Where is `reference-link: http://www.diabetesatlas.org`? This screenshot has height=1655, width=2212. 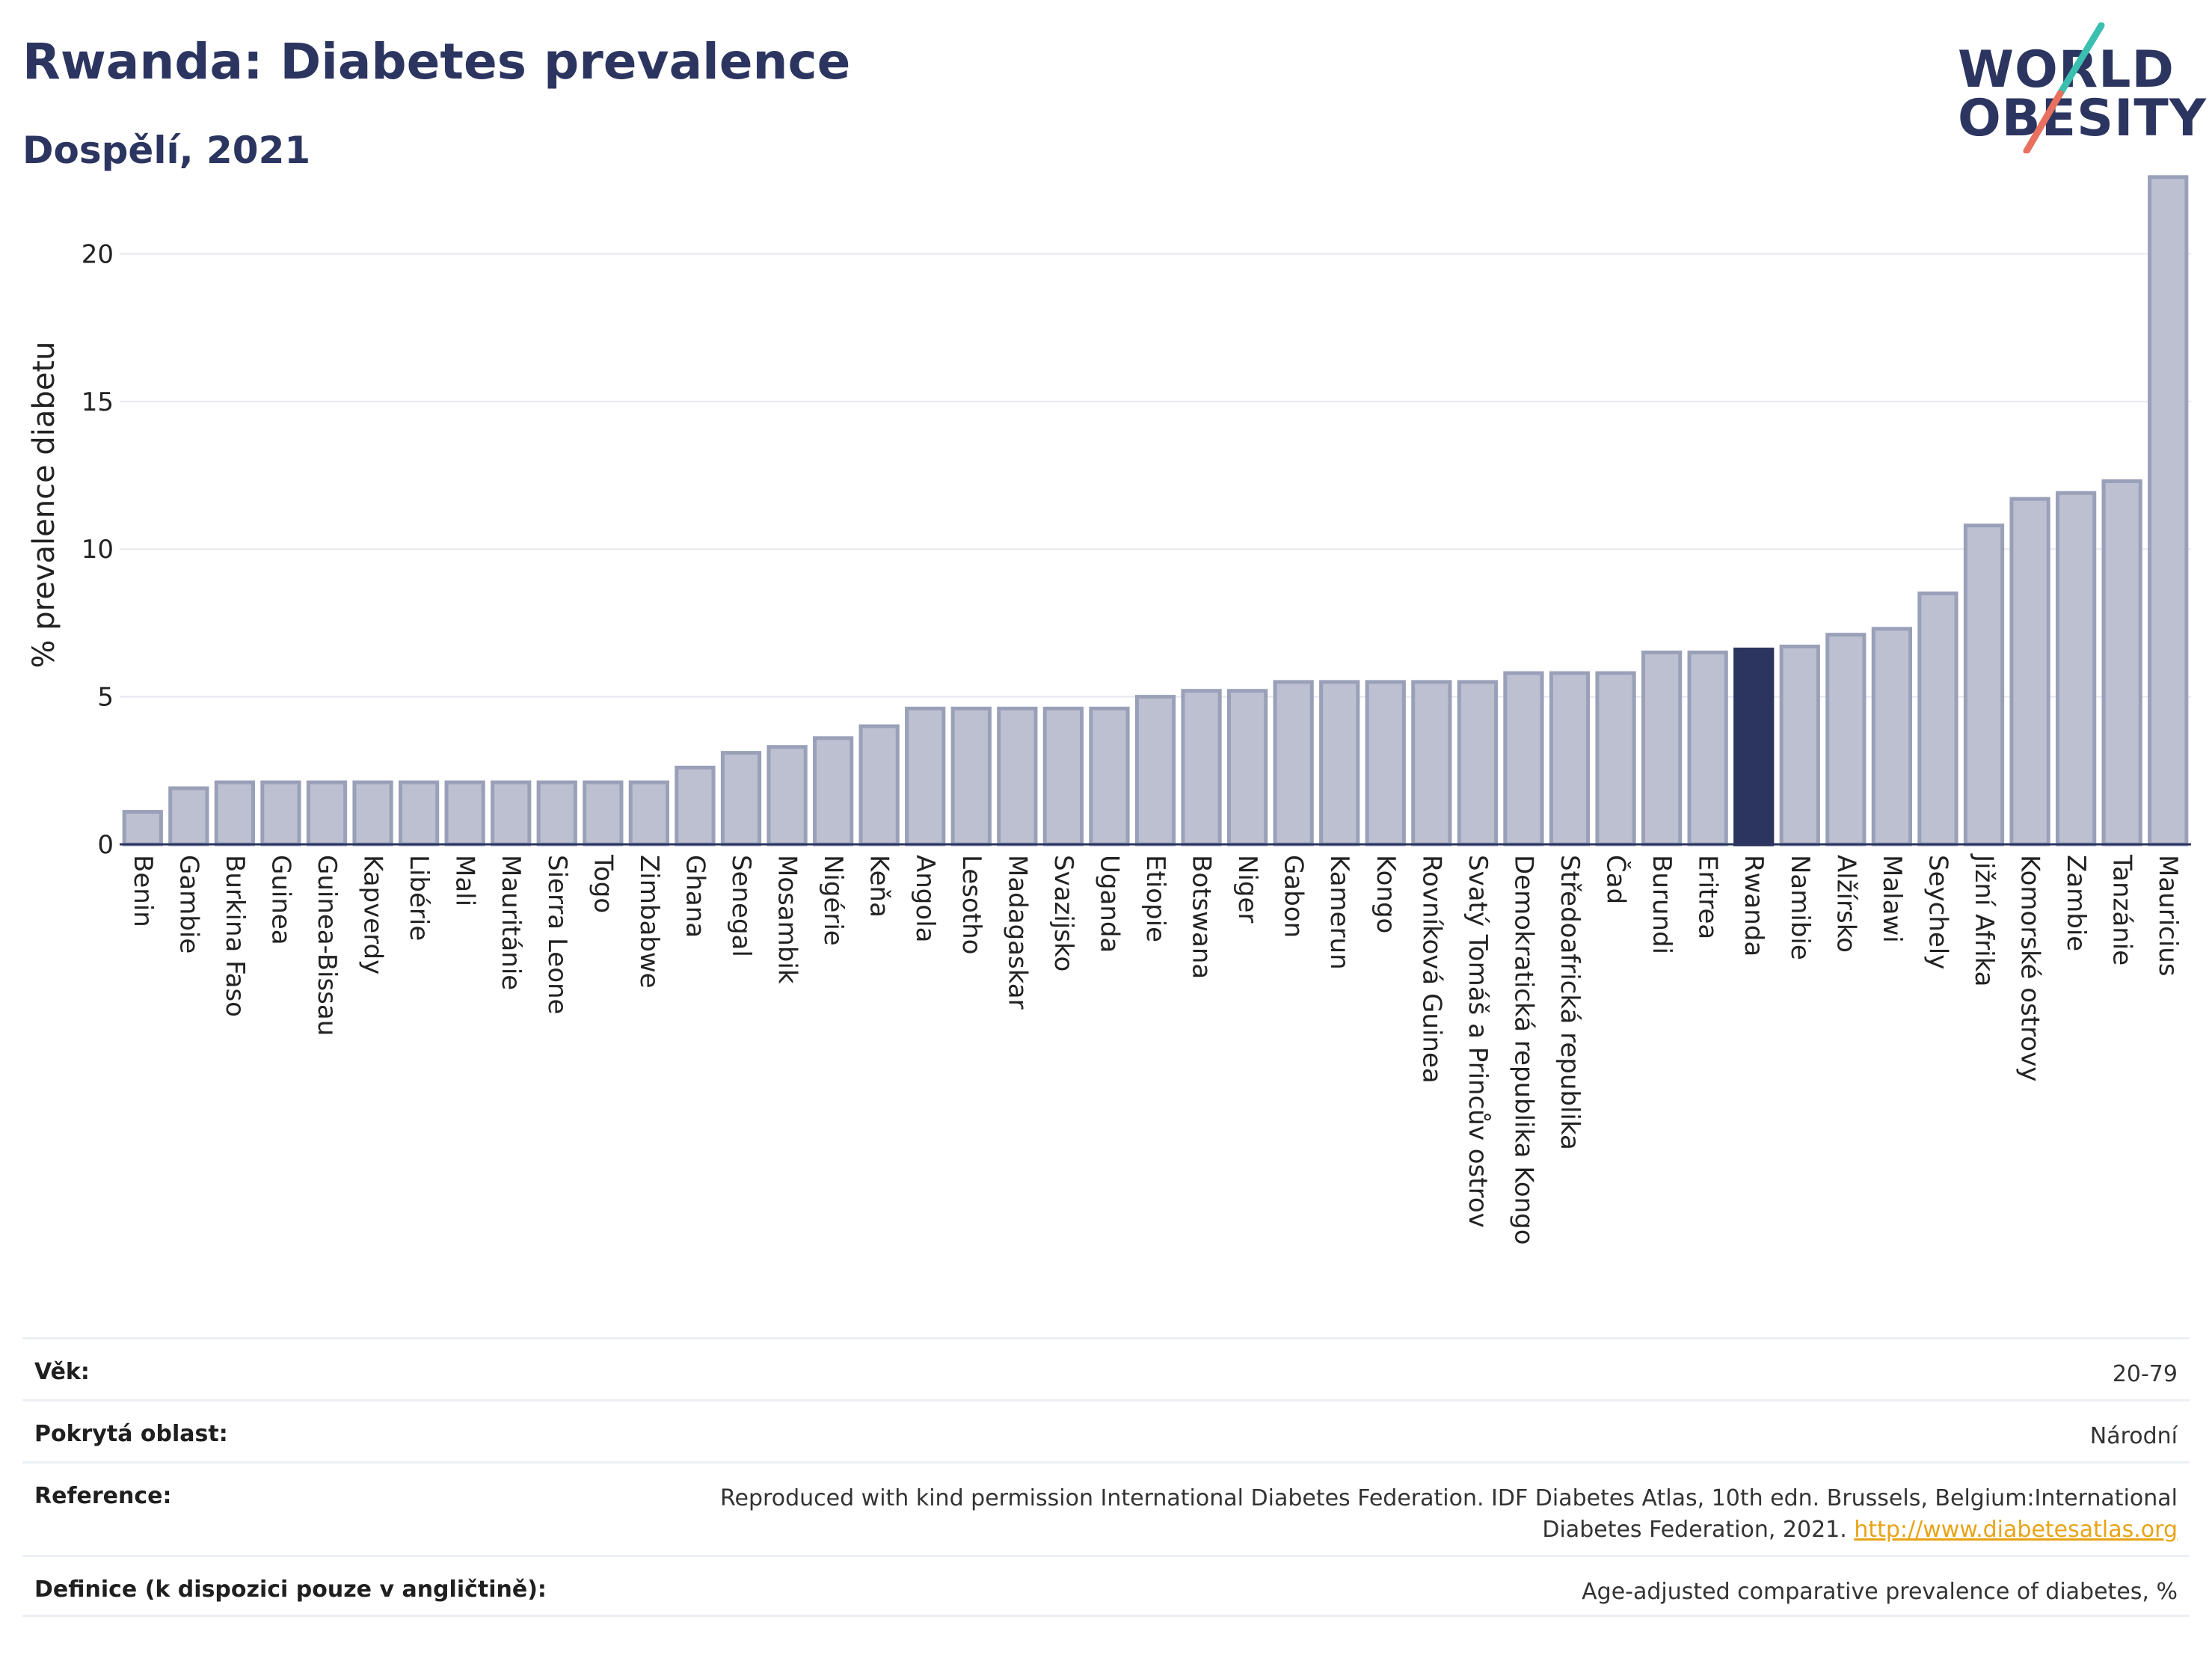
reference-link: http://www.diabetesatlas.org is located at coordinates (2016, 1530).